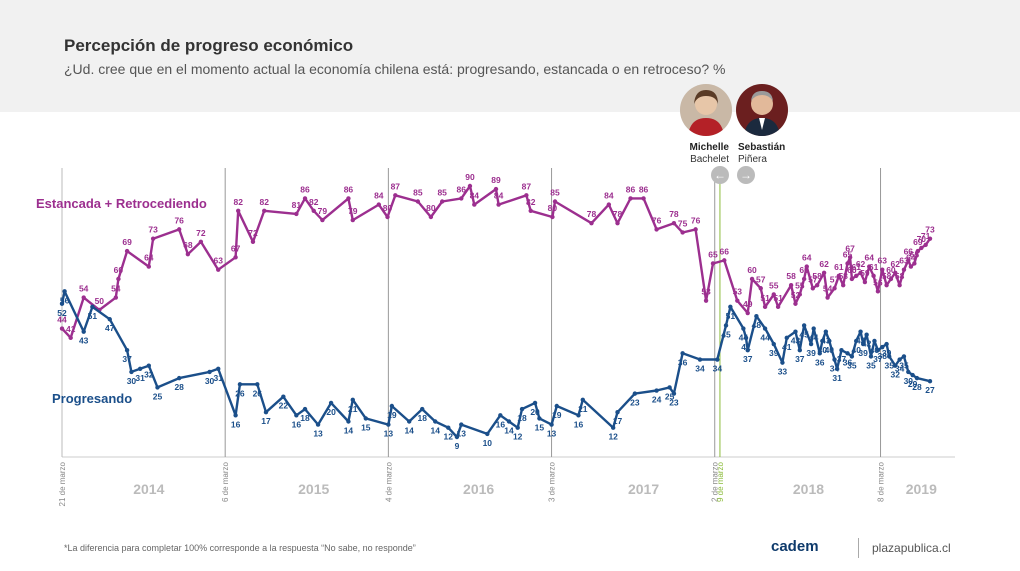  I want to click on data-label: 78, so click(618, 214).